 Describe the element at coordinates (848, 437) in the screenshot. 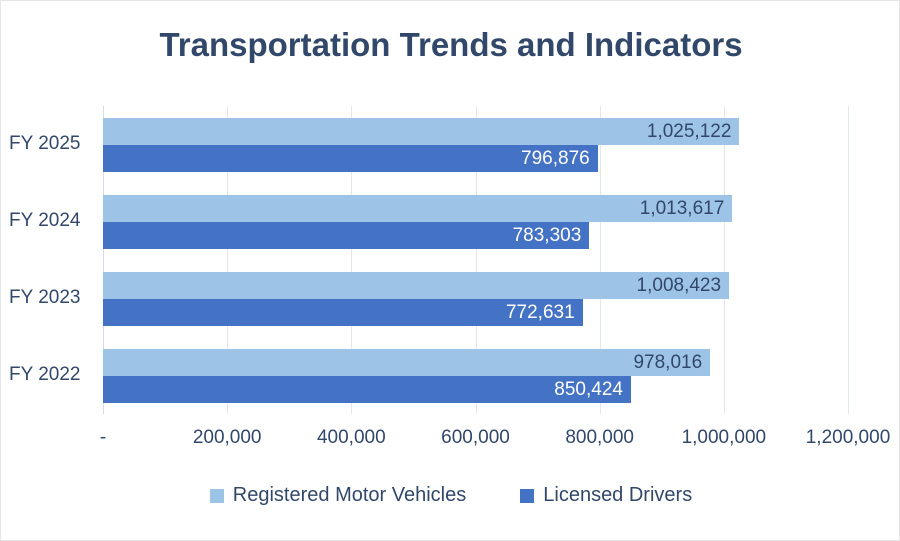

I see `value-axis-tick-label: 1,200,000` at that location.